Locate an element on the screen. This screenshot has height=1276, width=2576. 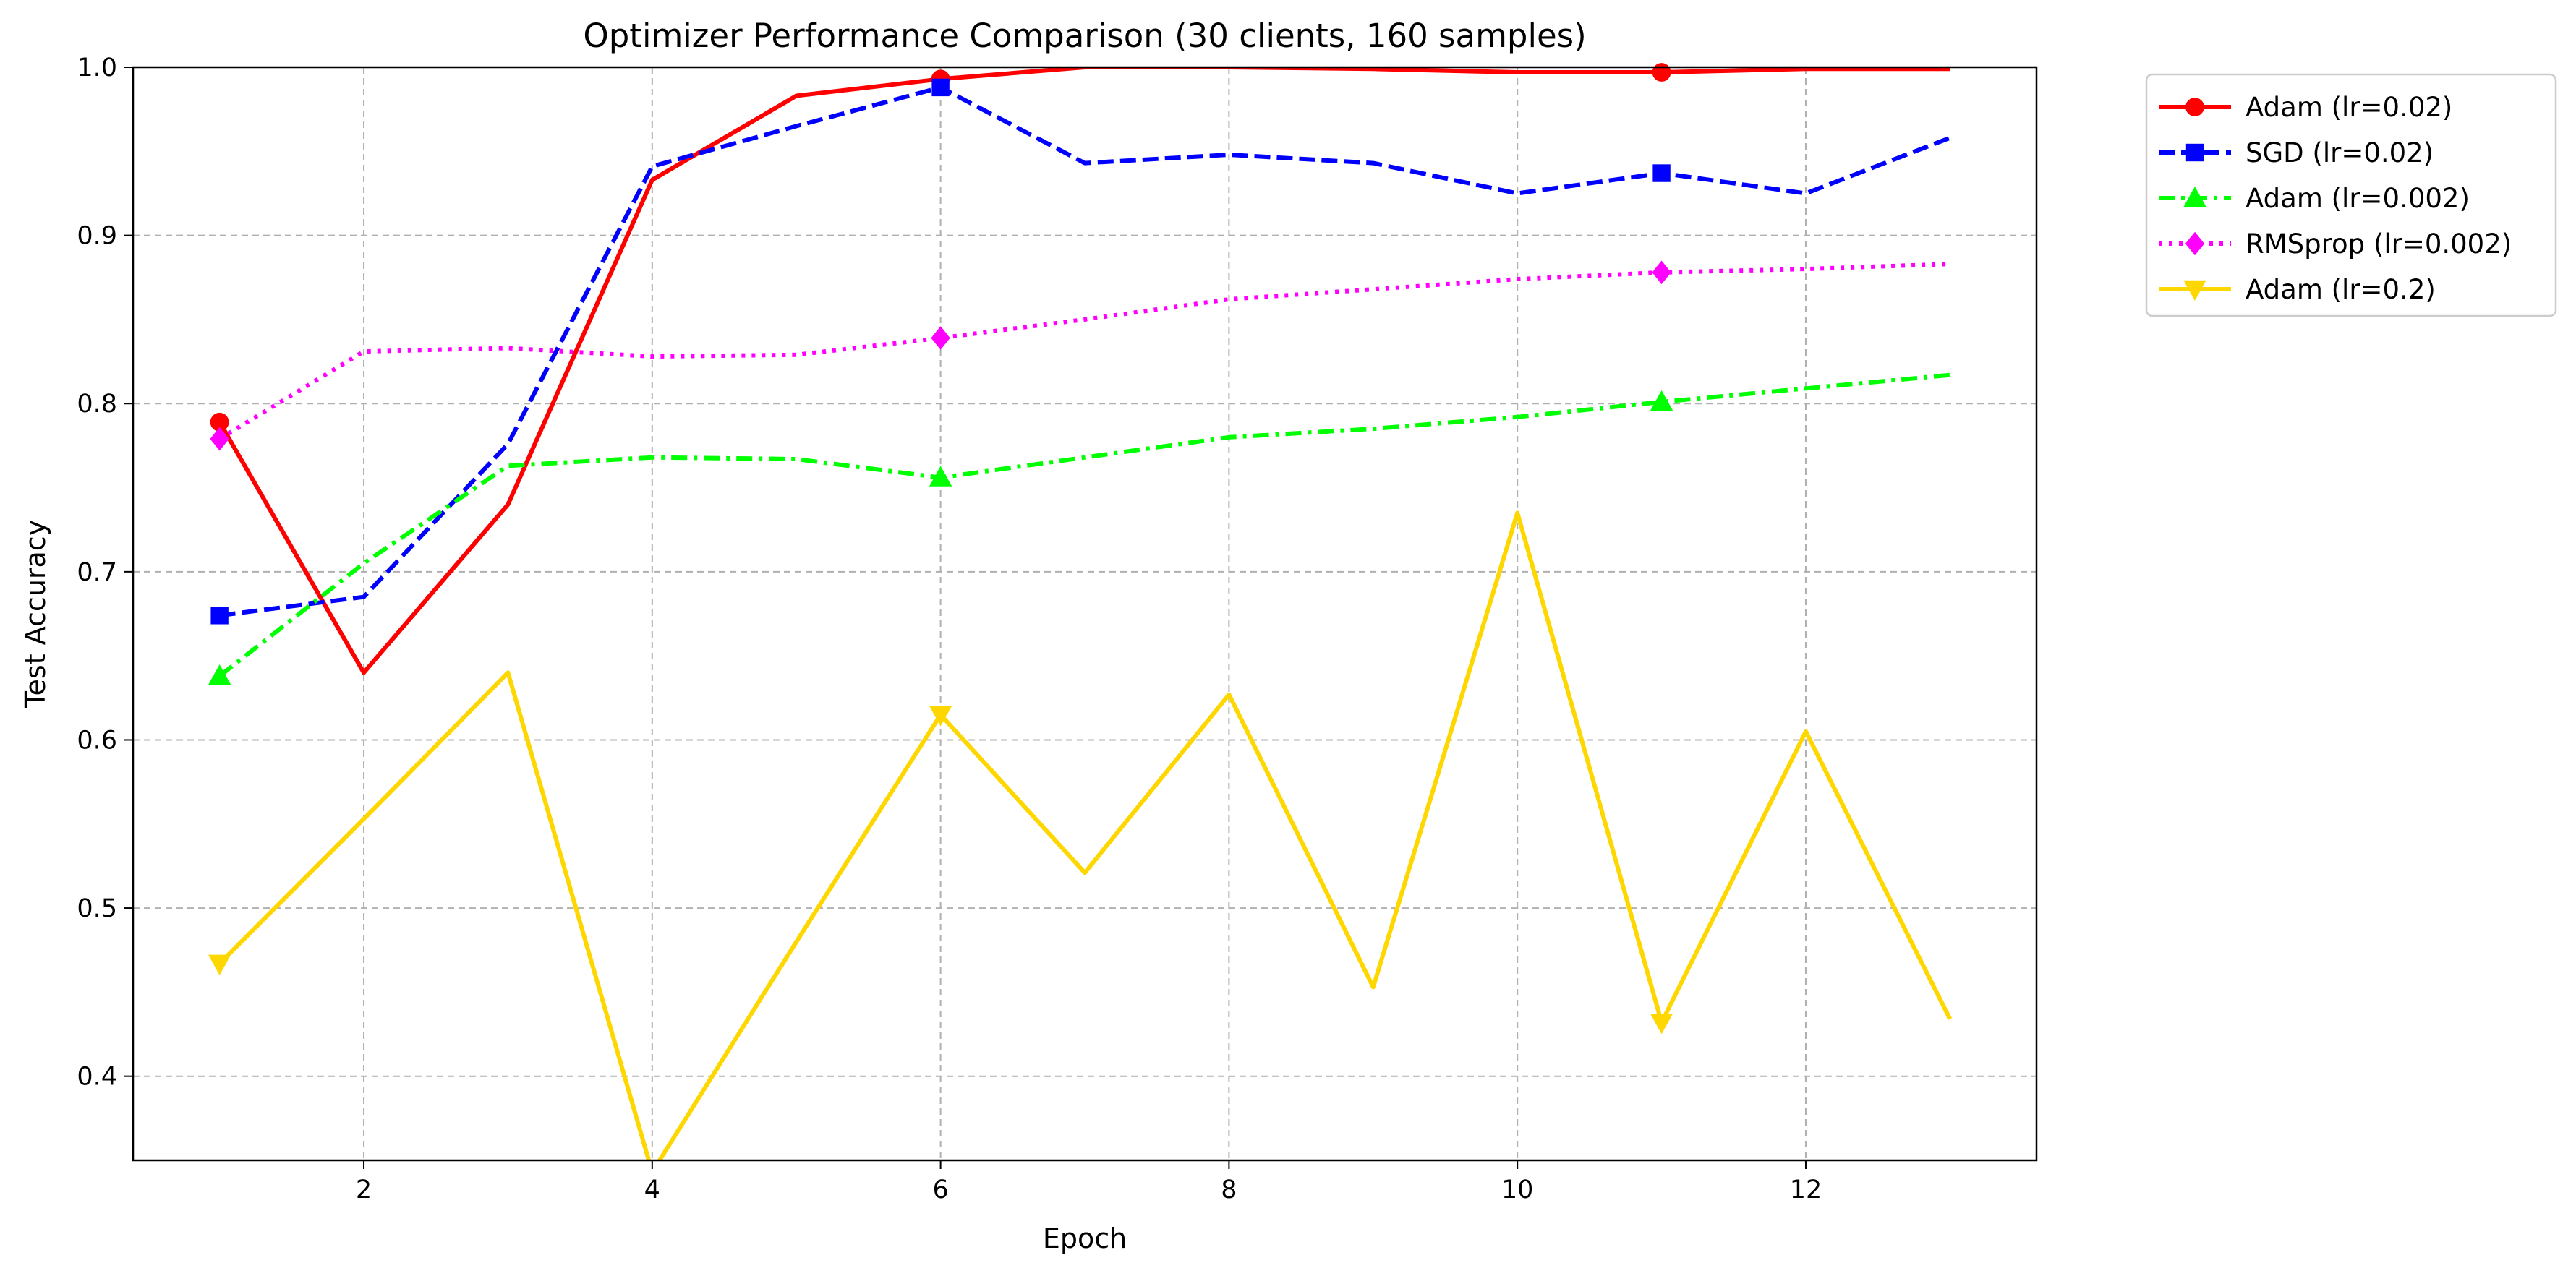
legend-box is located at coordinates (2351, 195).